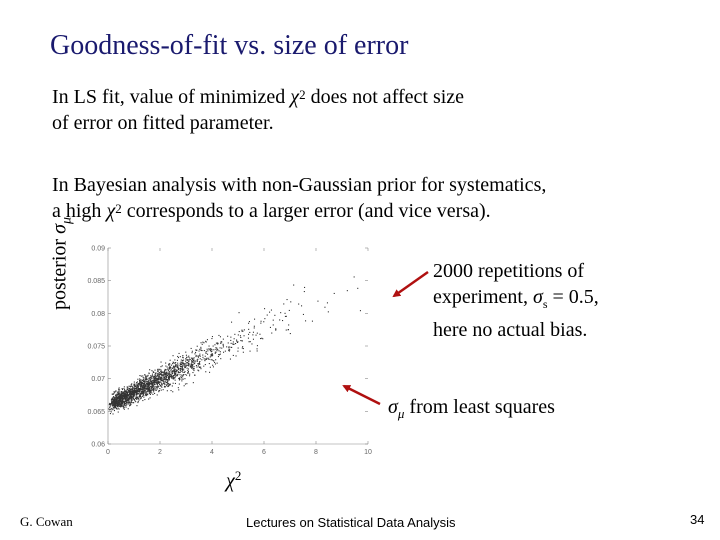 This screenshot has width=720, height=540. Describe the element at coordinates (295, 97) in the screenshot. I see `chi-symbol: χ` at that location.